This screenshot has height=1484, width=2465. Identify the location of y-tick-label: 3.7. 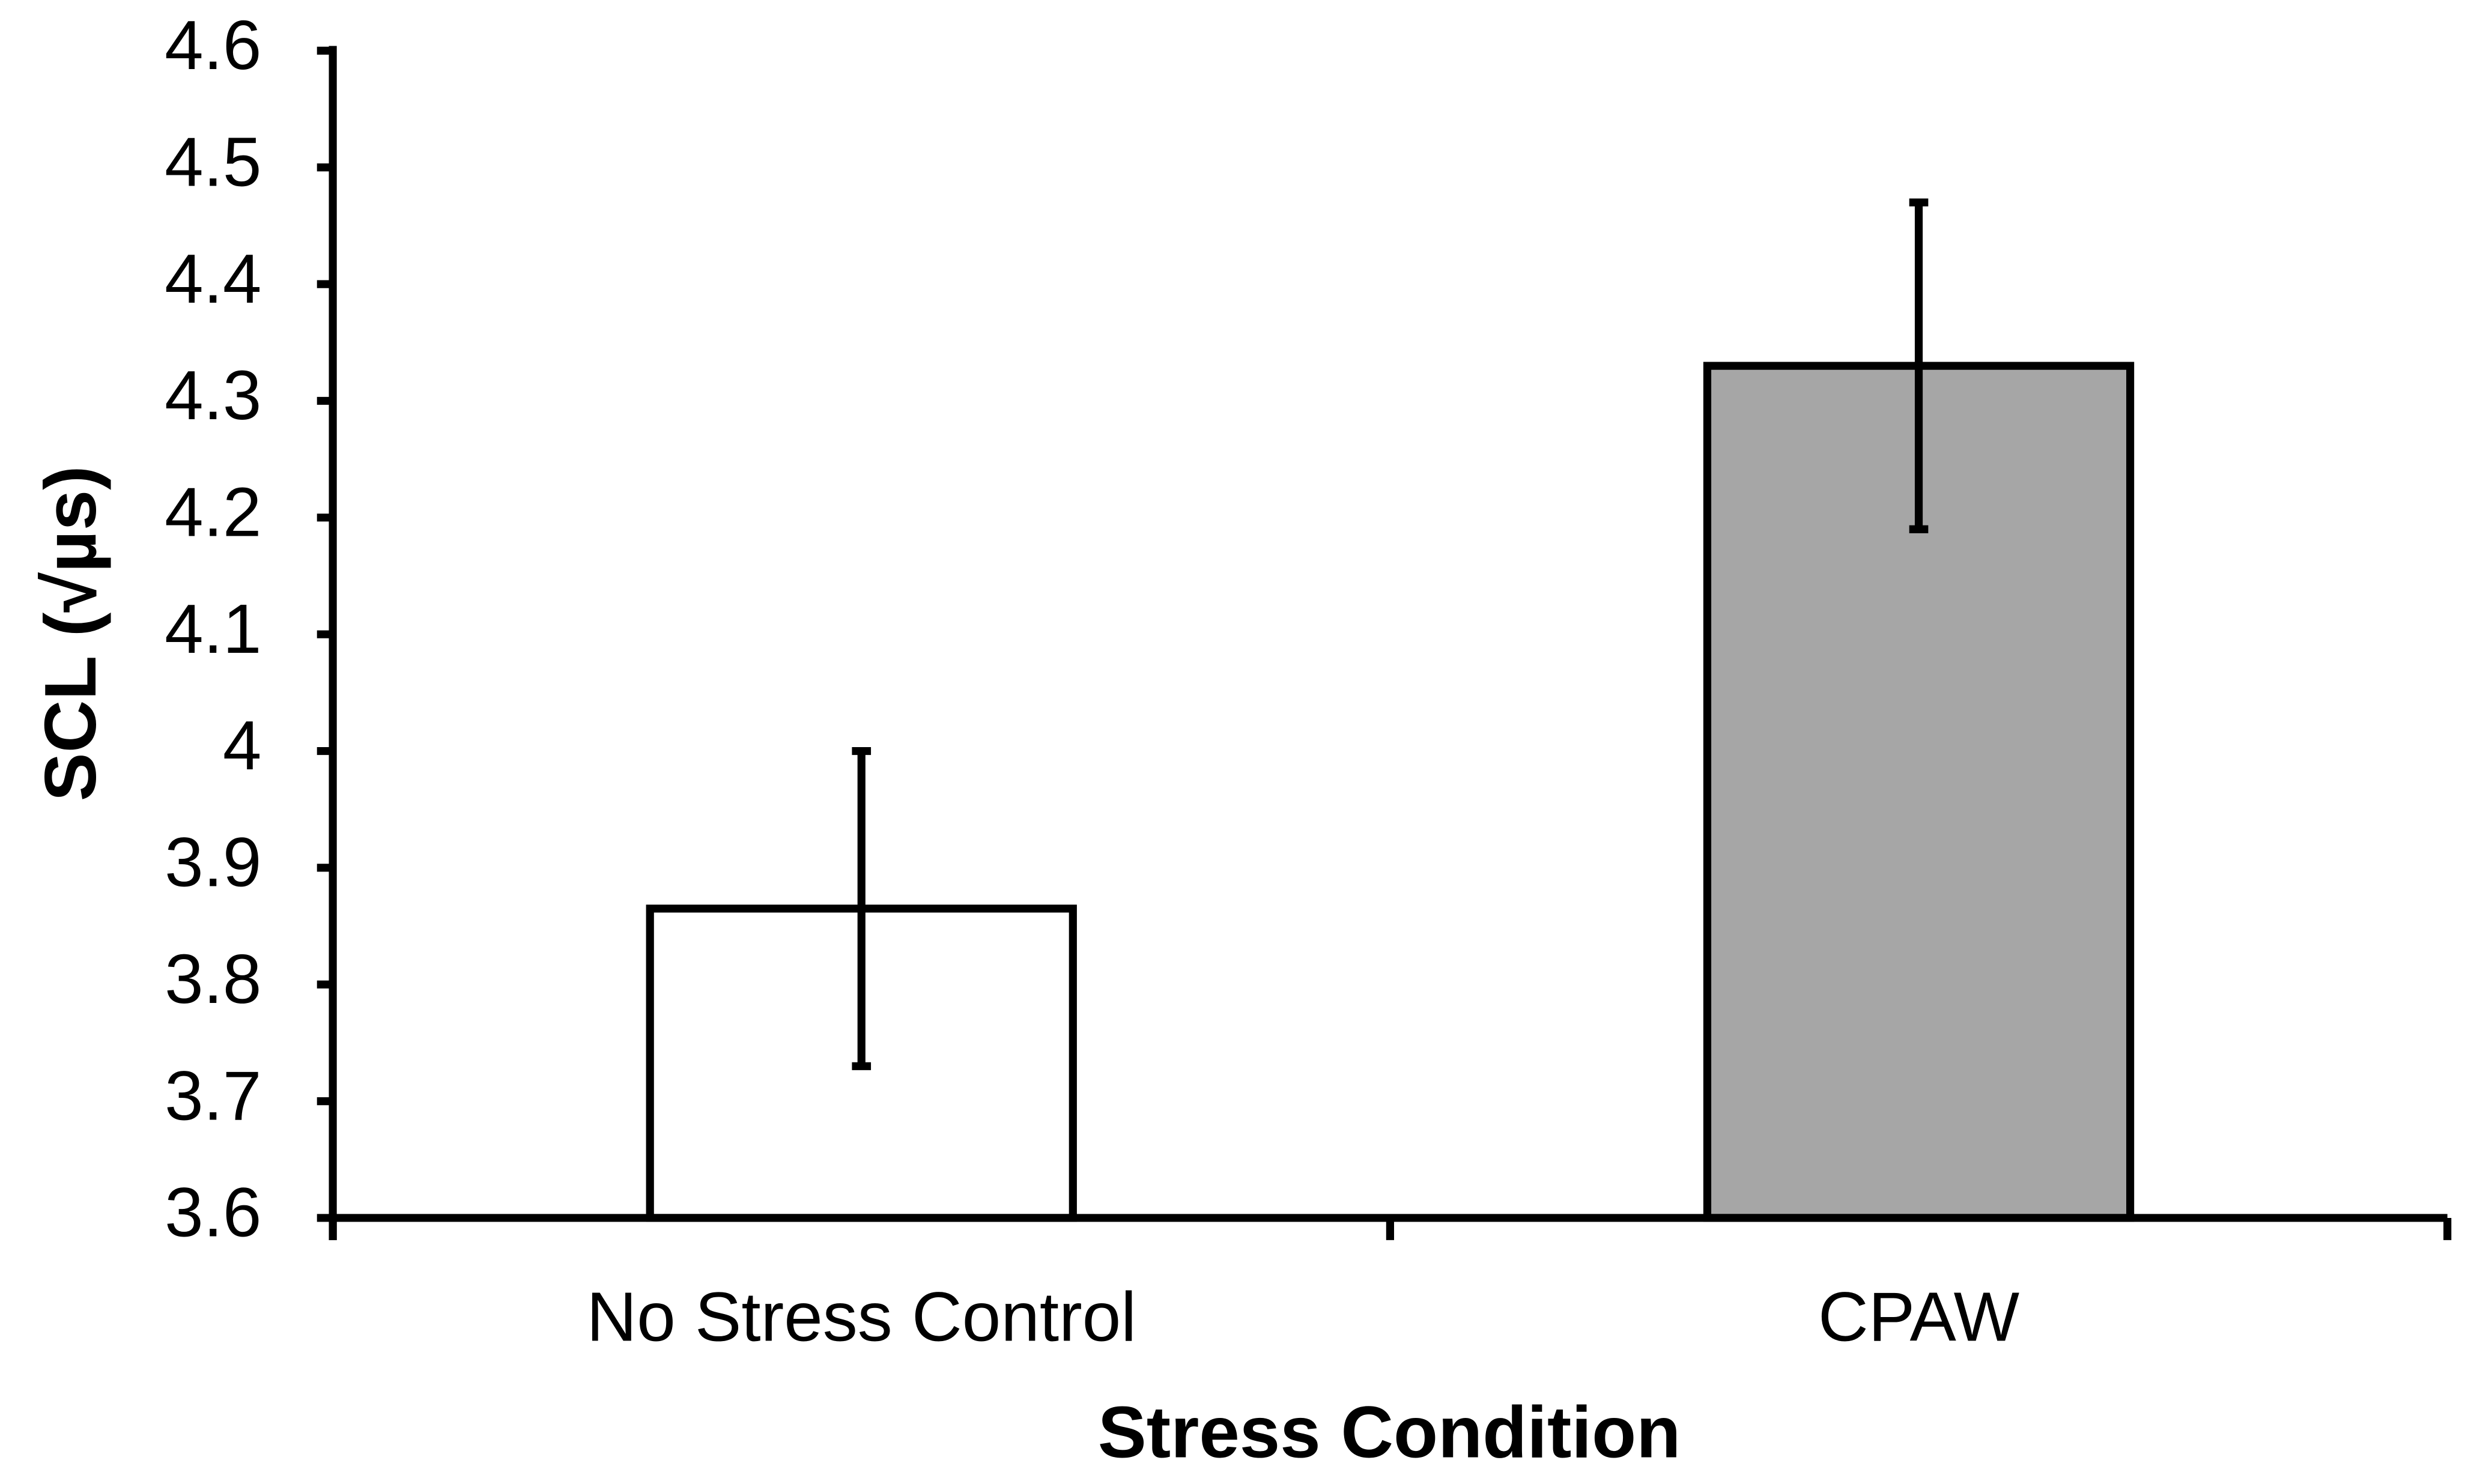
(213, 1095).